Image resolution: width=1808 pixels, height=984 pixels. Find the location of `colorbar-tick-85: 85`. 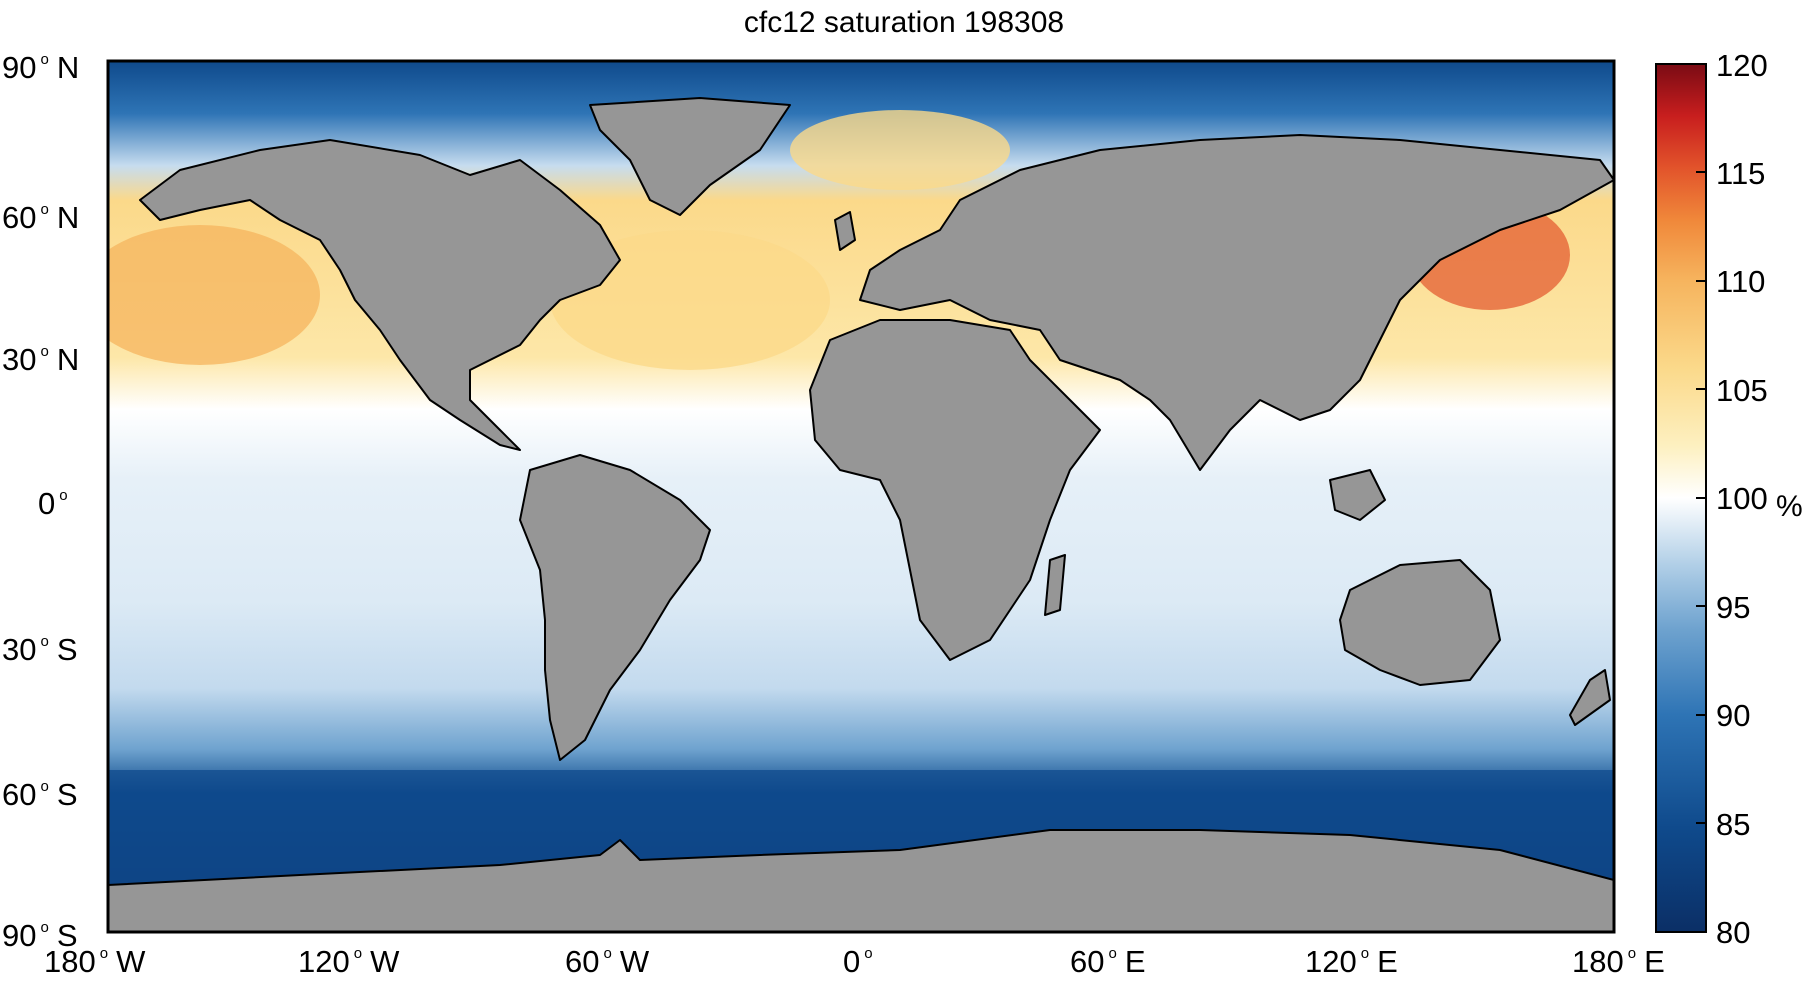

colorbar-tick-85: 85 is located at coordinates (1733, 824).